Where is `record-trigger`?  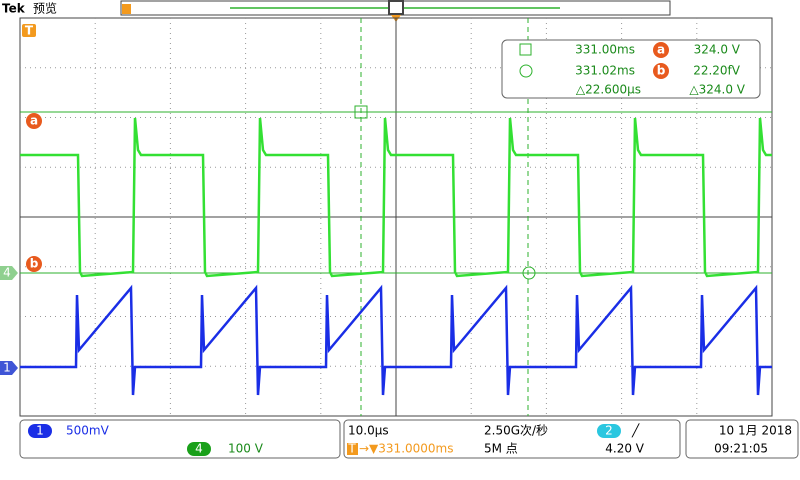 record-trigger is located at coordinates (126, 9).